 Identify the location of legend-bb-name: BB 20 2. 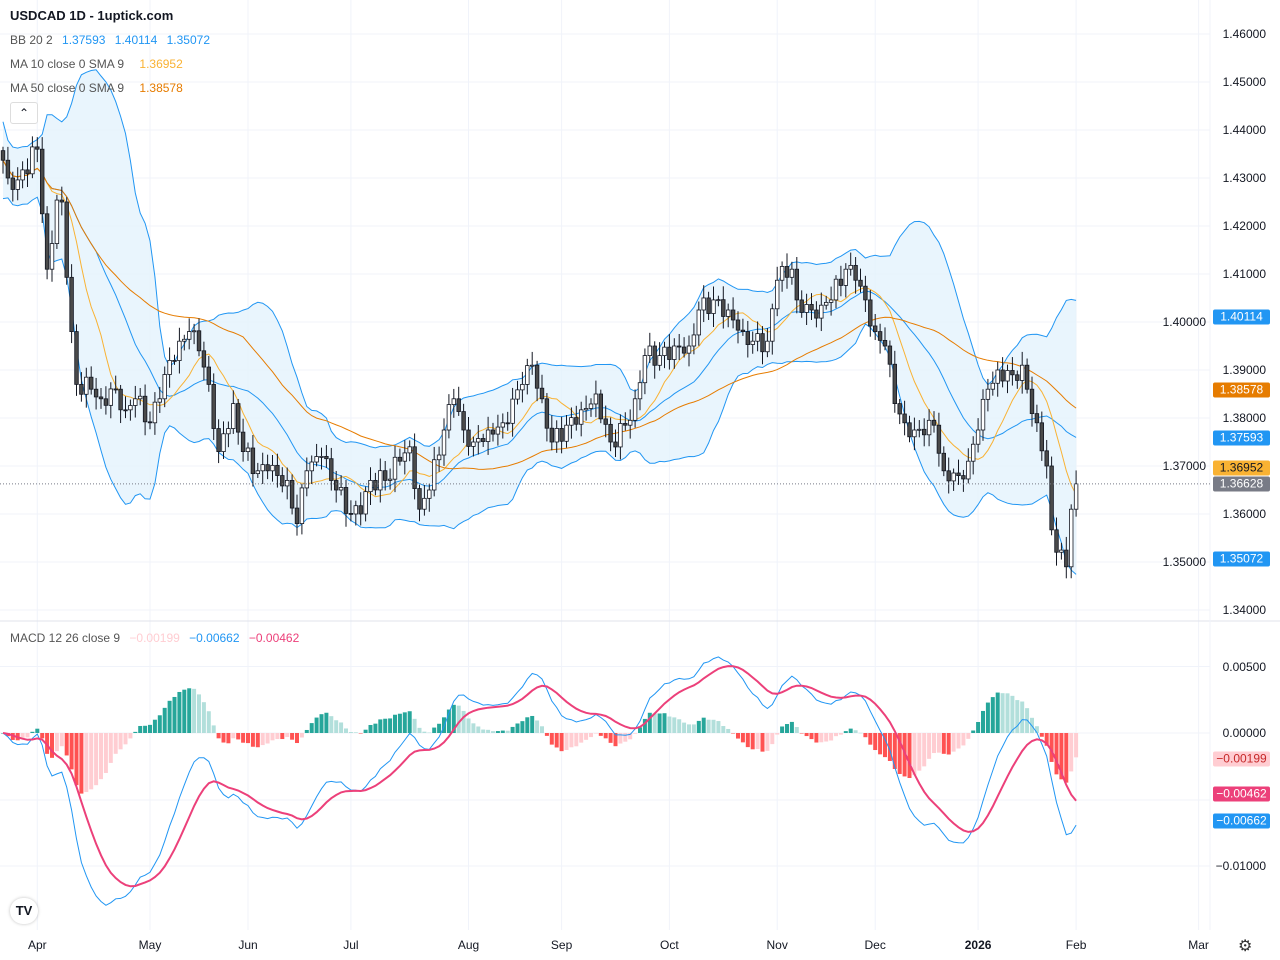
(31, 40).